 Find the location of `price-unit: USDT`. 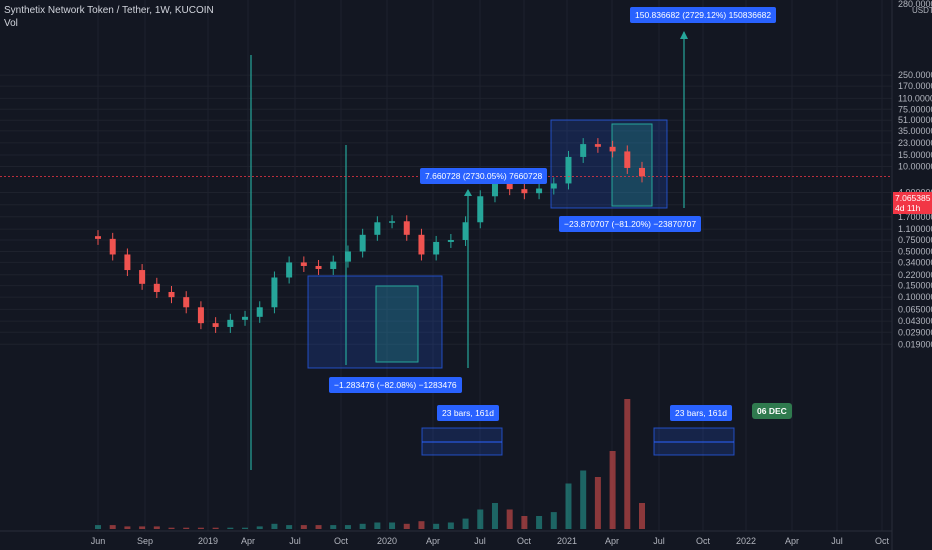

price-unit: USDT is located at coordinates (922, 10).